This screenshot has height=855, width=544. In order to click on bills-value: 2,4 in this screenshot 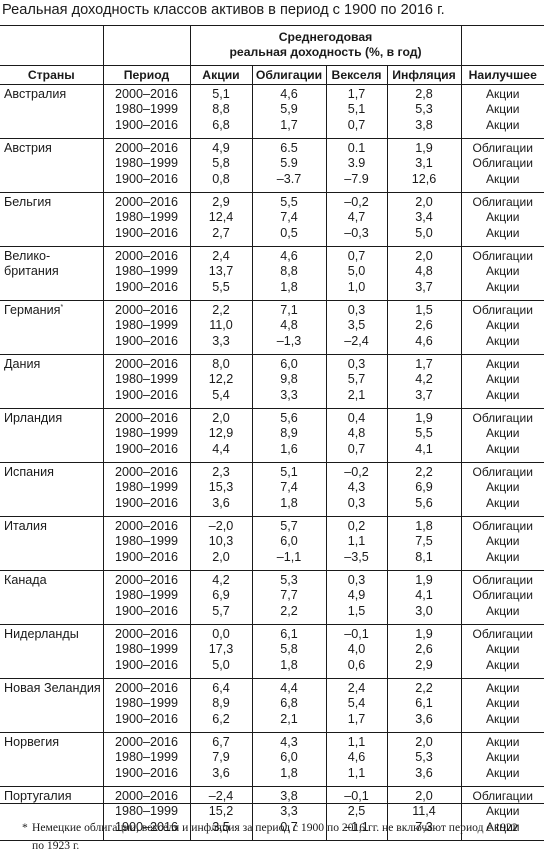, I will do `click(357, 688)`.